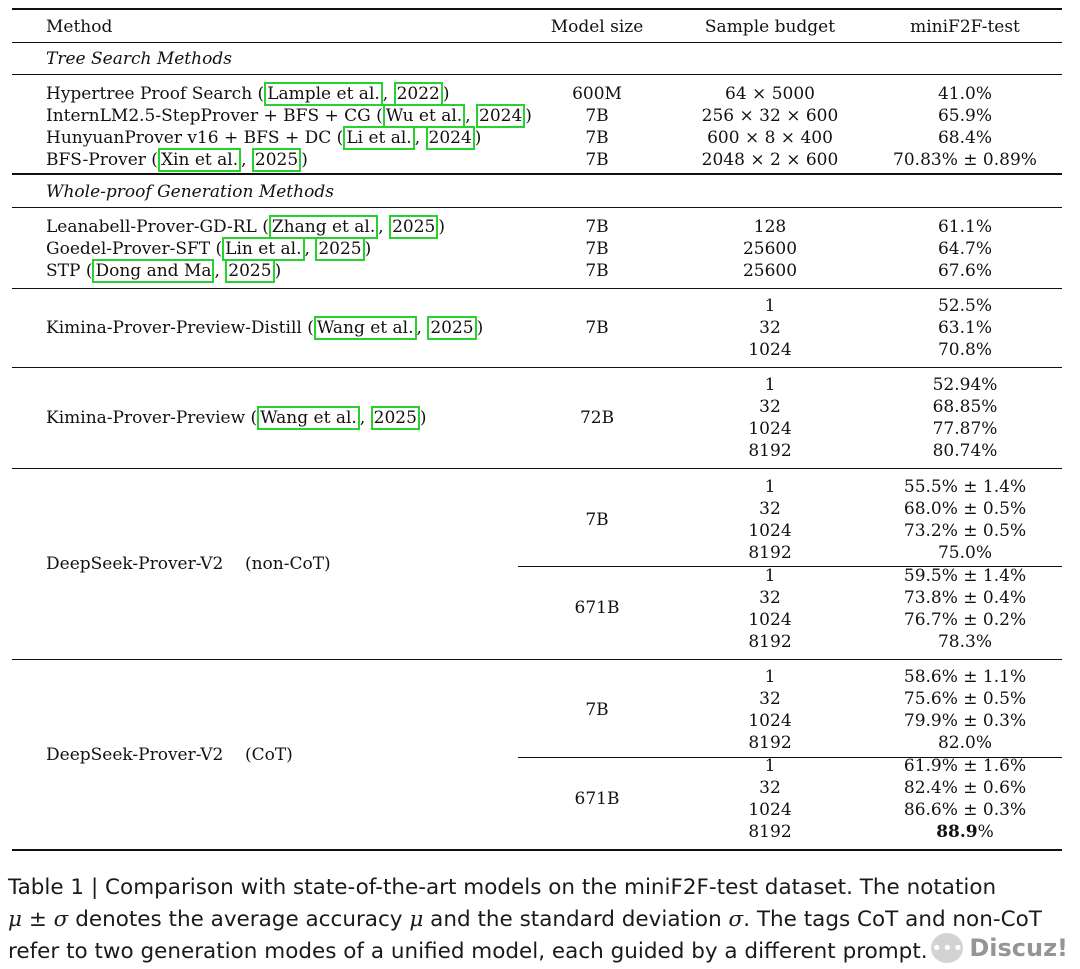  Describe the element at coordinates (537, 74) in the screenshot. I see `tree-section-rule` at that location.